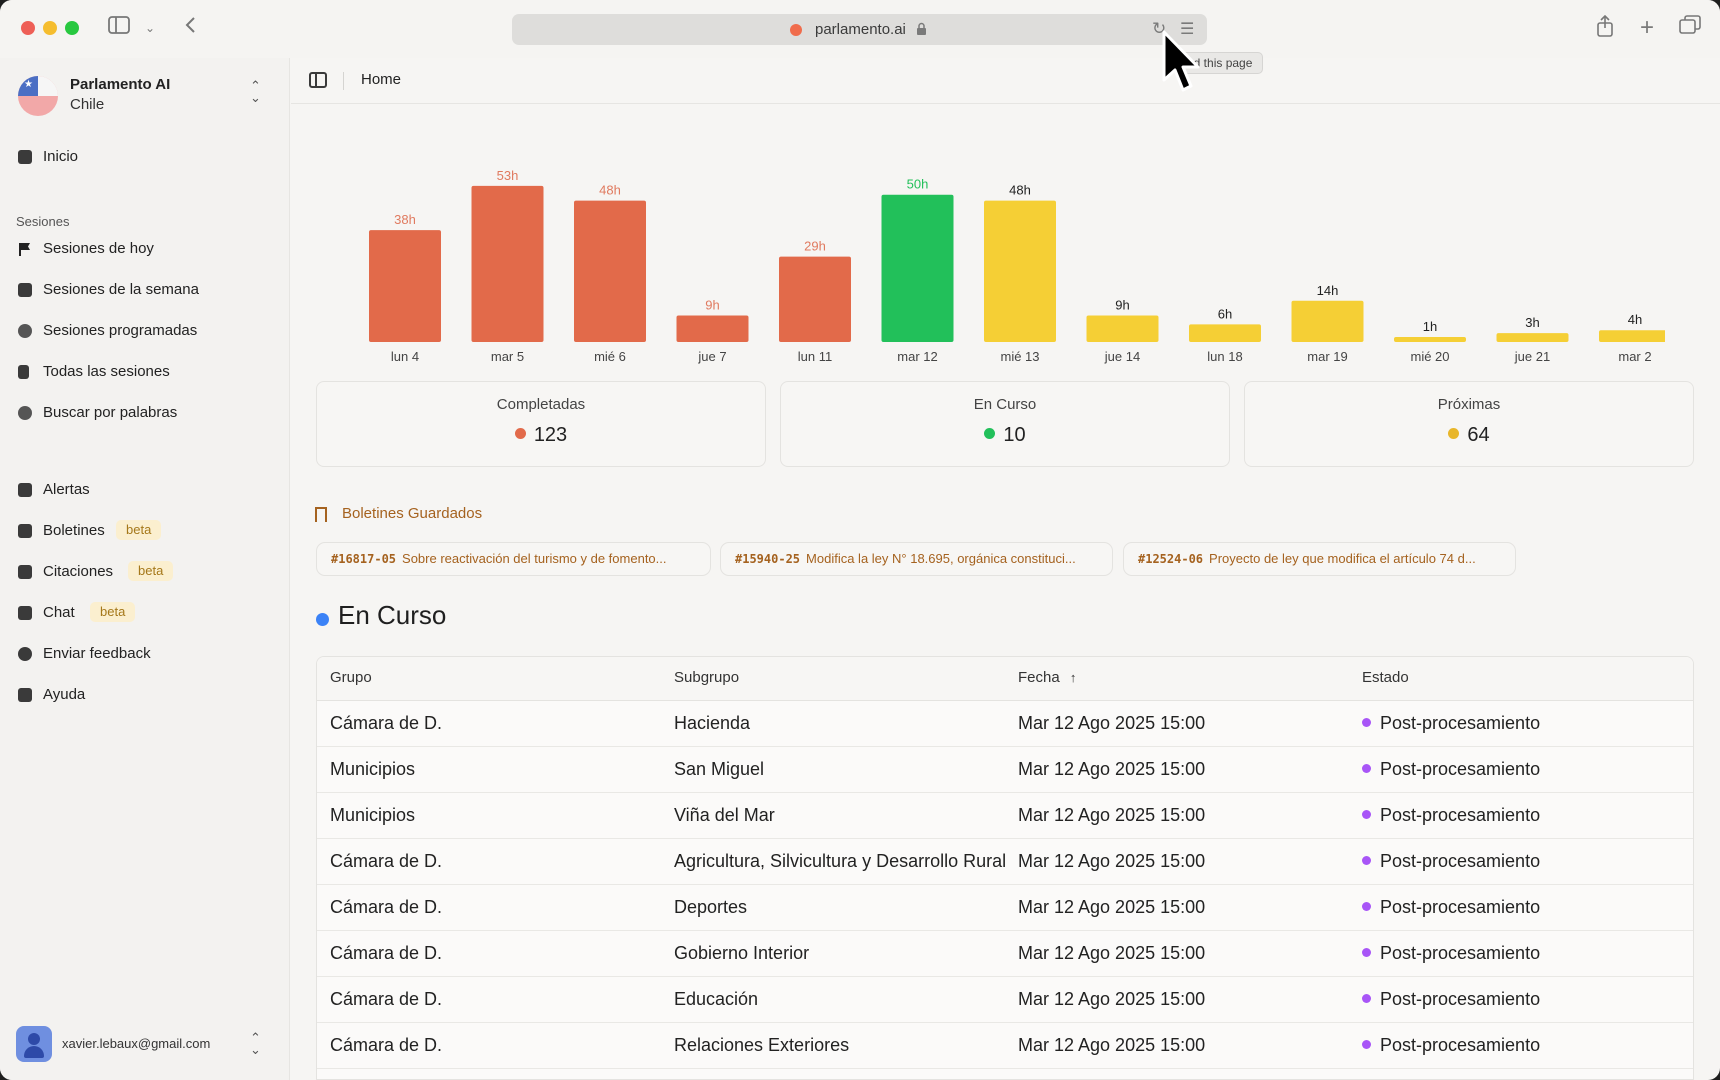 The height and width of the screenshot is (1080, 1720). I want to click on table-header: Grupo Subgrupo Fecha ↑ Estado, so click(1005, 679).